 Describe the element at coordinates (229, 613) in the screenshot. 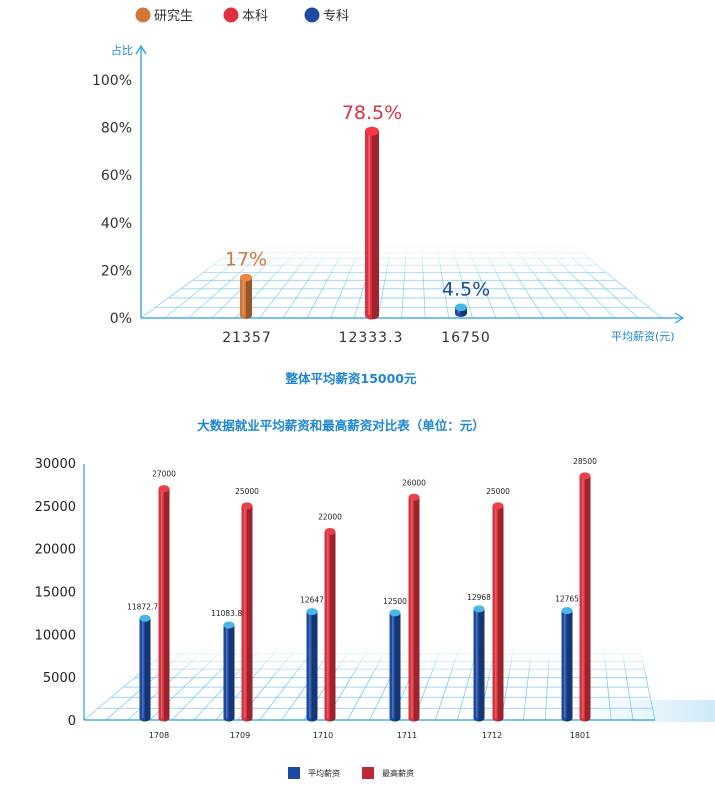

I see `data-label: 11083.88` at that location.